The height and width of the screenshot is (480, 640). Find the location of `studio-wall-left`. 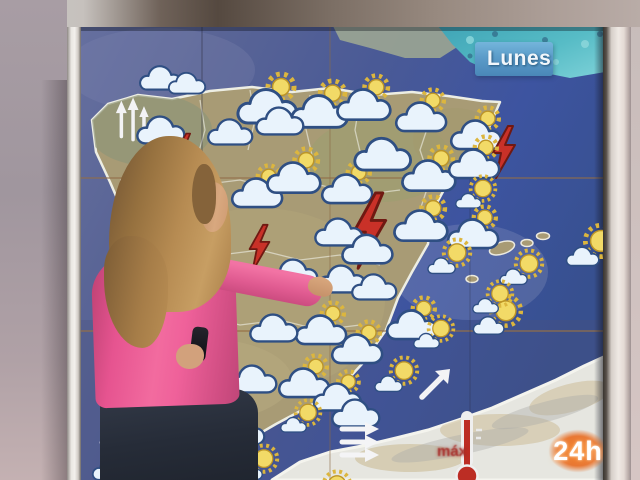

studio-wall-left is located at coordinates (33, 240).